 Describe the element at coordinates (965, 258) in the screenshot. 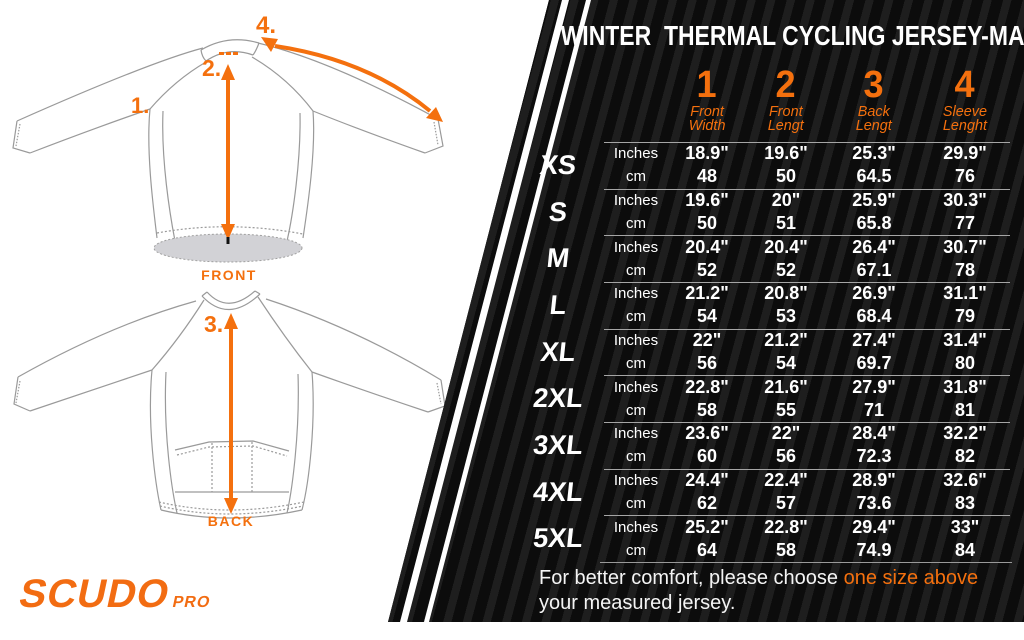

I see `value-cell: 30.7" 78` at that location.